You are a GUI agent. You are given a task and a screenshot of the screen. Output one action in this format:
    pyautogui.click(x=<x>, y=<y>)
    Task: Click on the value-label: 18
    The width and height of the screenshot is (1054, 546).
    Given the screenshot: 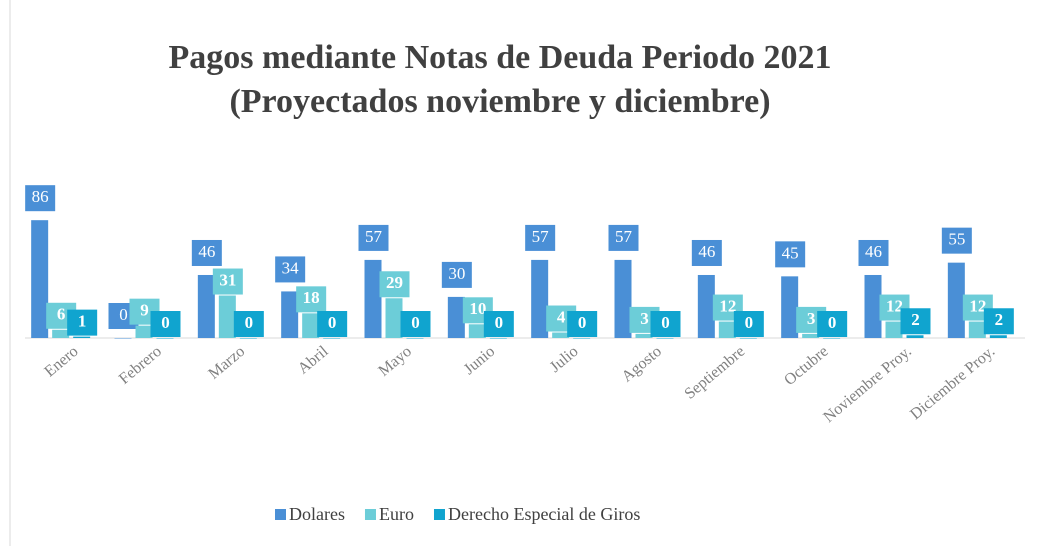 What is the action you would take?
    pyautogui.click(x=311, y=297)
    